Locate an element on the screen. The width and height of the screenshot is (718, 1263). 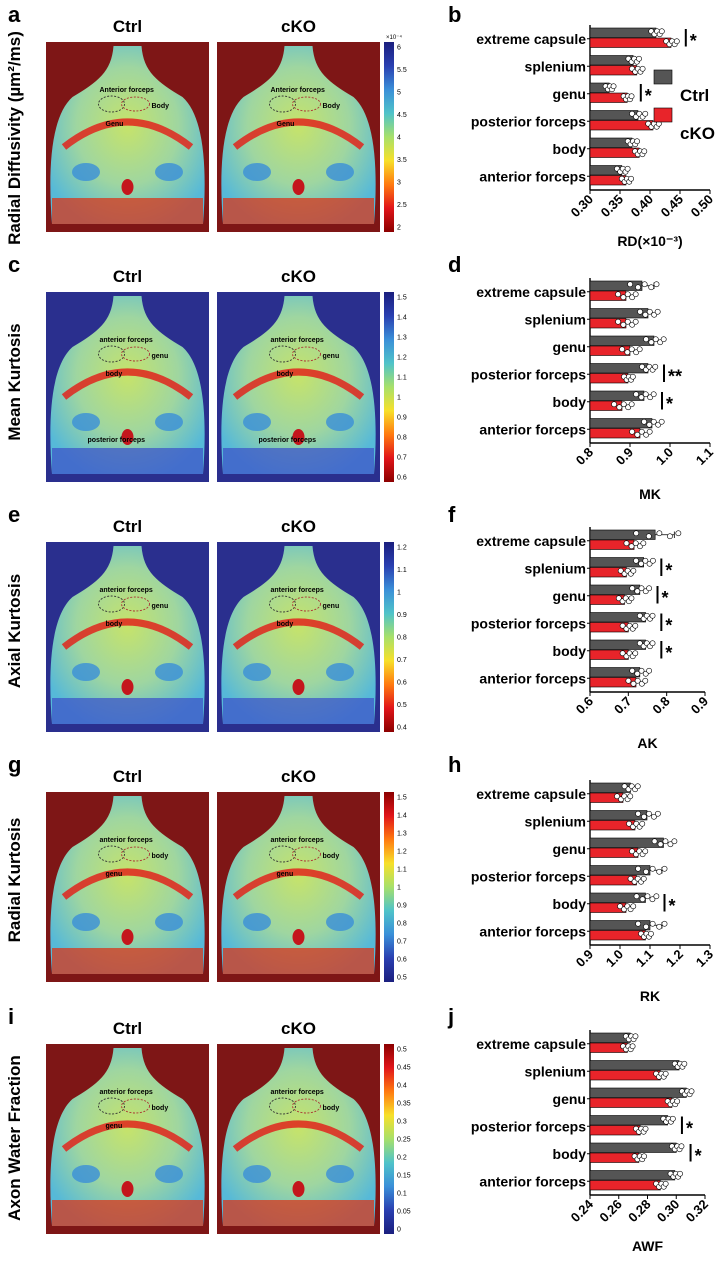
x-tick-label: 1.2 is located at coordinates (674, 958).